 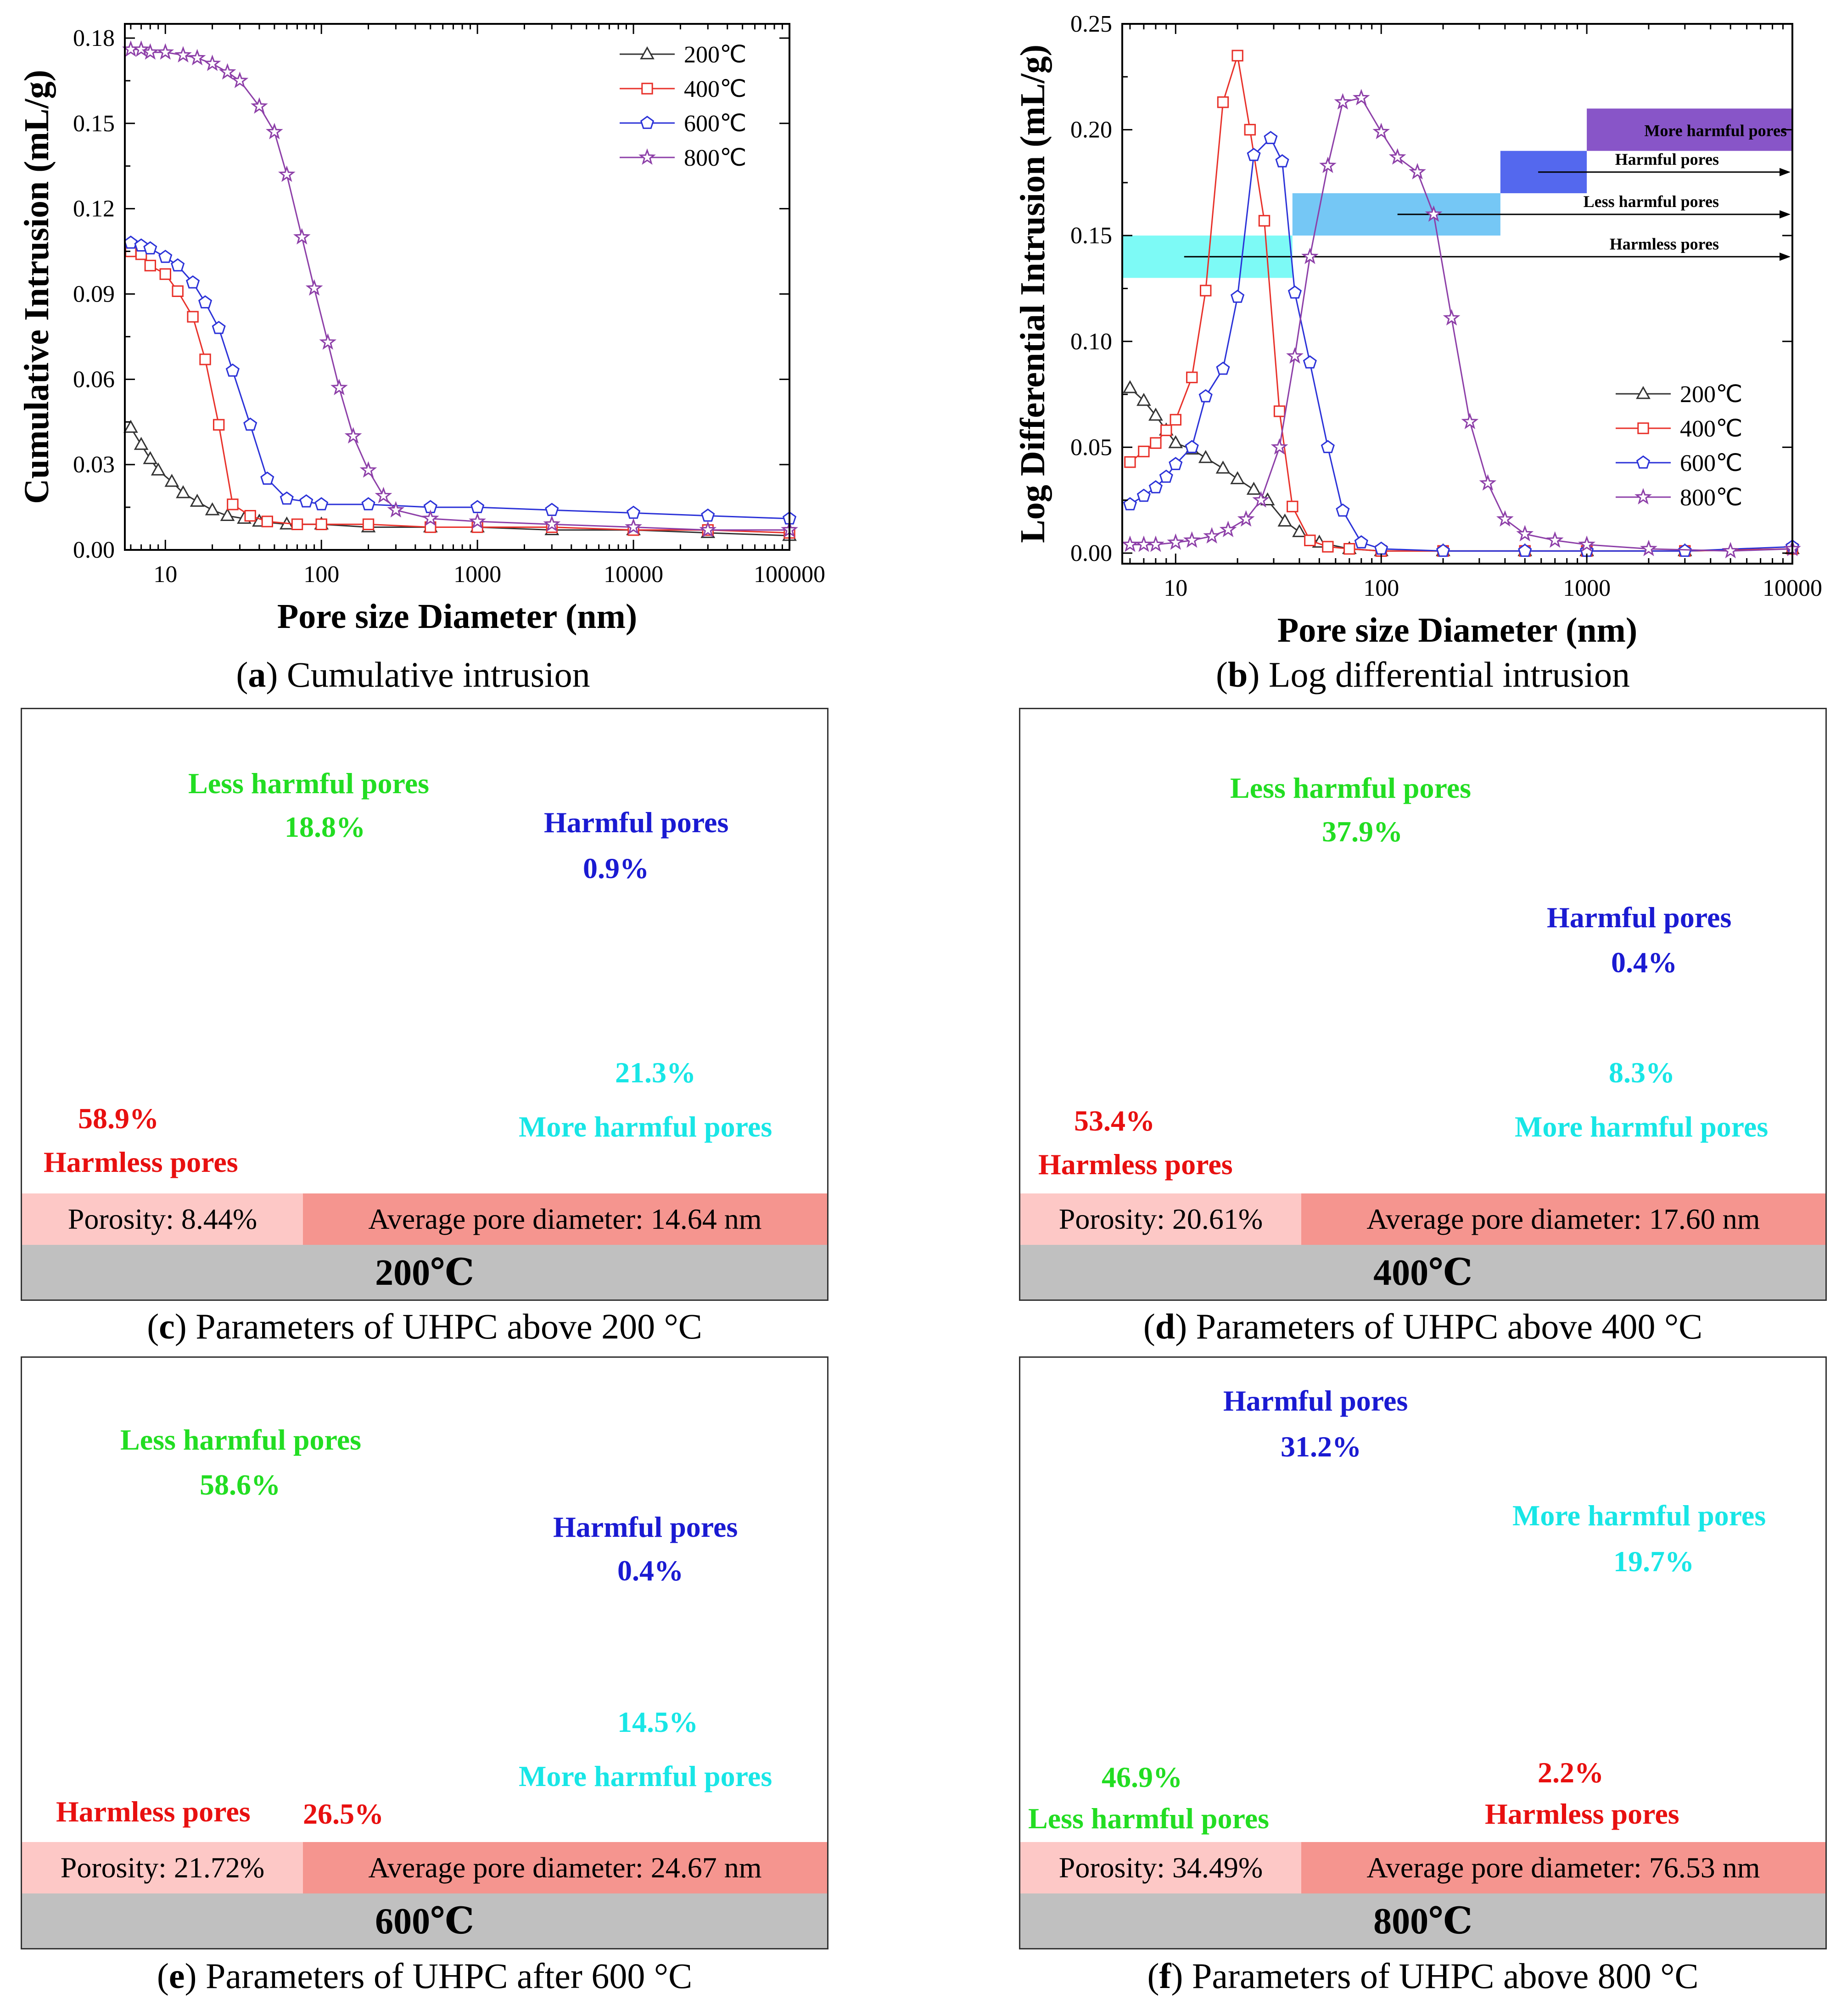 What do you see at coordinates (1091, 447) in the screenshot?
I see `y-tick-label-b-1: 0.05` at bounding box center [1091, 447].